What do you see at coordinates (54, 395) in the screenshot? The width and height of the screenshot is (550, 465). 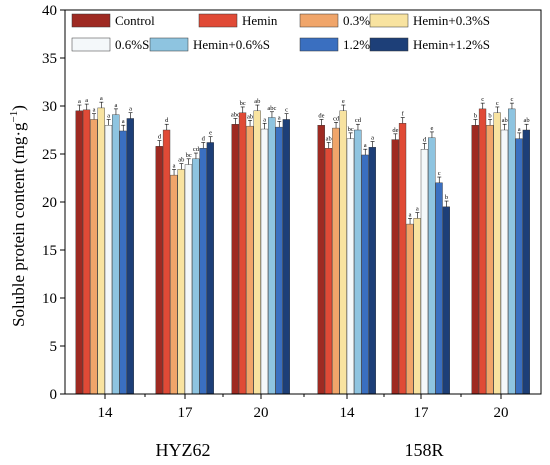 I see `y-tick-label: 0` at bounding box center [54, 395].